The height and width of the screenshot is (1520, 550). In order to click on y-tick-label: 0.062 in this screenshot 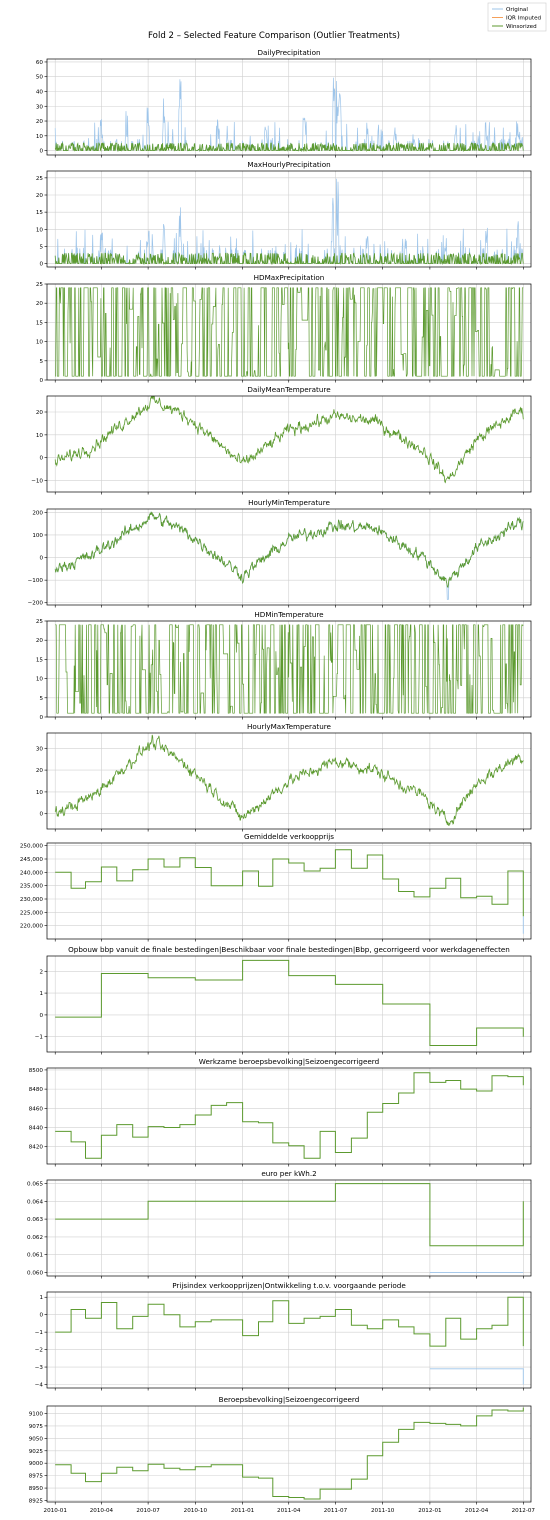, I will do `click(35, 1238)`.